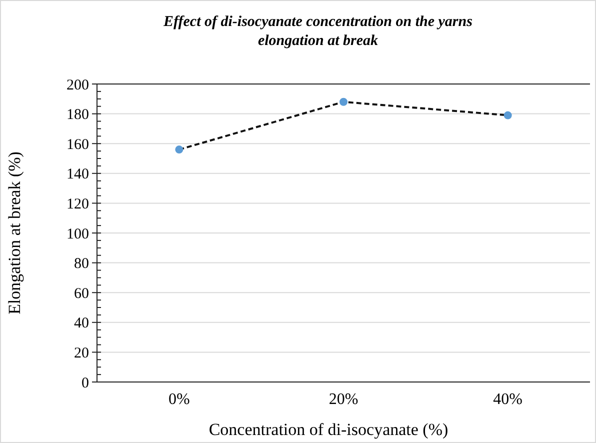 The height and width of the screenshot is (443, 596). What do you see at coordinates (343, 399) in the screenshot?
I see `x-tick-label: 20%` at bounding box center [343, 399].